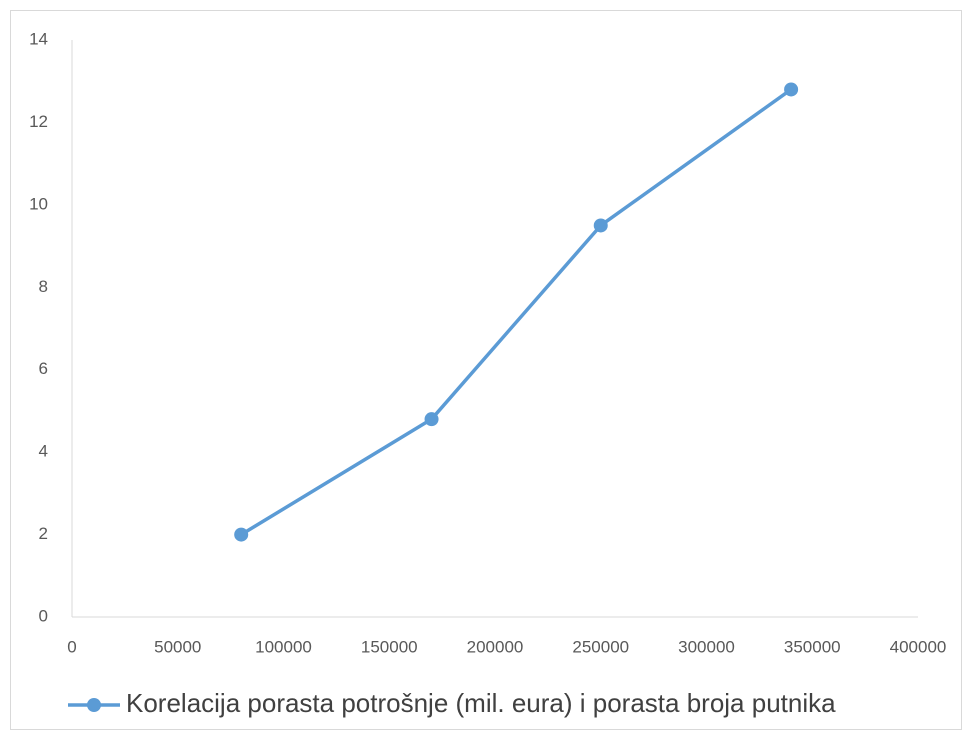 The width and height of the screenshot is (972, 745). Describe the element at coordinates (38, 38) in the screenshot. I see `y-tick-label: 14` at that location.